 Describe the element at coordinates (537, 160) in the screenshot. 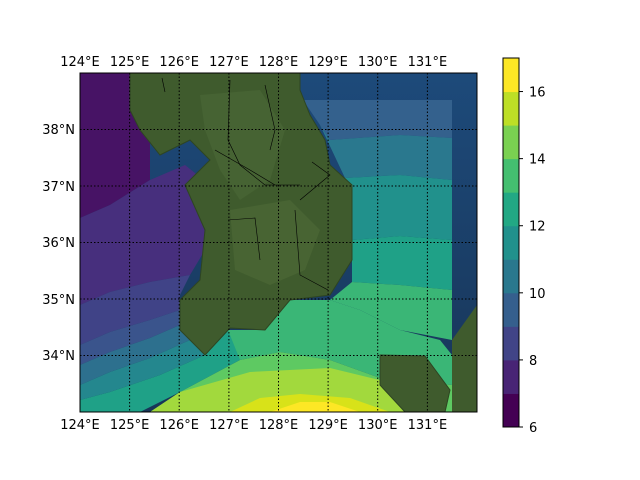

I see `colorbar-tick-label: 14` at that location.